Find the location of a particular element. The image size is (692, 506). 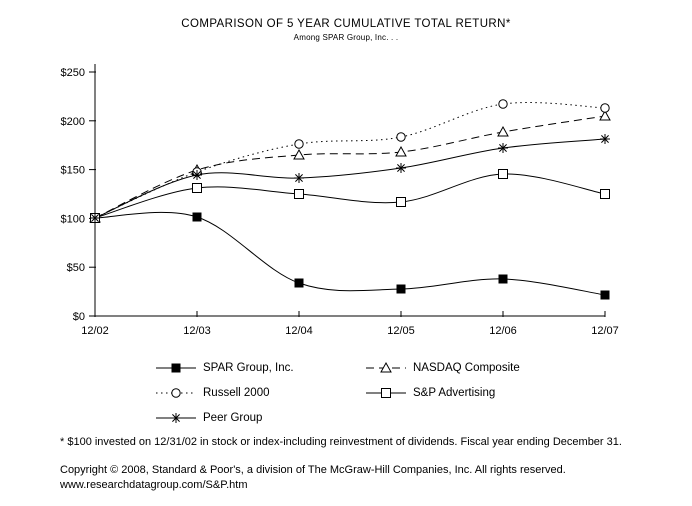

legend-item-russell-2000: Russell 2000 is located at coordinates (260, 393).